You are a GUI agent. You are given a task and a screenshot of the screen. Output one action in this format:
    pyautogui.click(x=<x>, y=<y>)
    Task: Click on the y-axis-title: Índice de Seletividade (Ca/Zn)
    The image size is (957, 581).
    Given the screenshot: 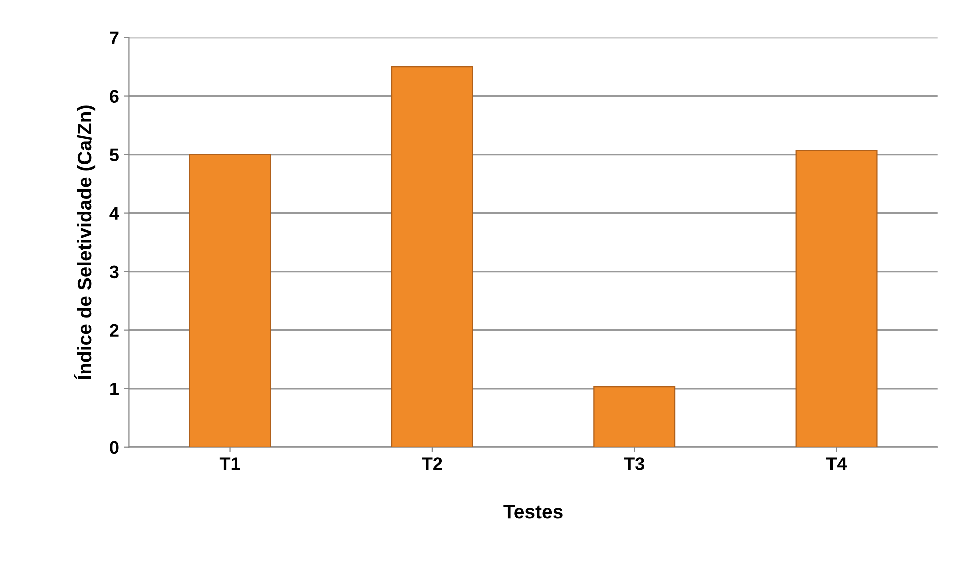 What is the action you would take?
    pyautogui.click(x=85, y=243)
    